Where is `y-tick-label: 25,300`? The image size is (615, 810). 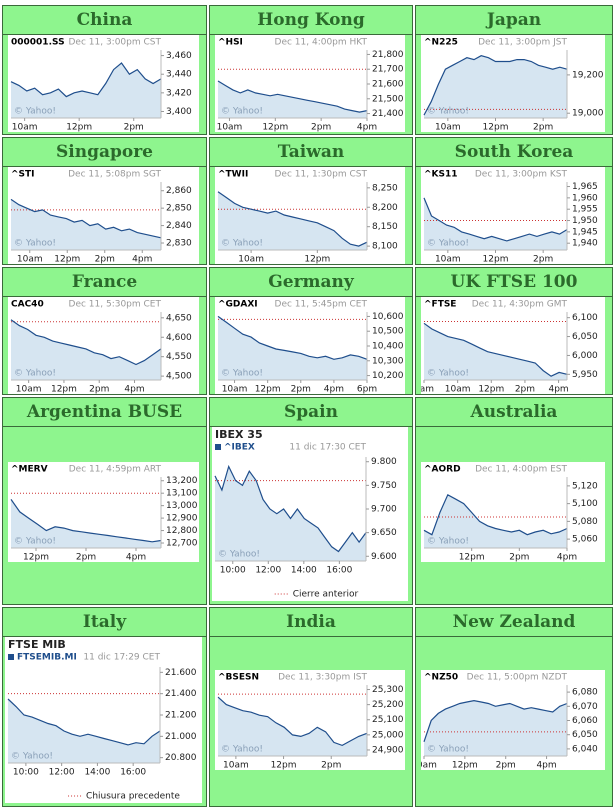
y-tick-label: 25,300 is located at coordinates (388, 690).